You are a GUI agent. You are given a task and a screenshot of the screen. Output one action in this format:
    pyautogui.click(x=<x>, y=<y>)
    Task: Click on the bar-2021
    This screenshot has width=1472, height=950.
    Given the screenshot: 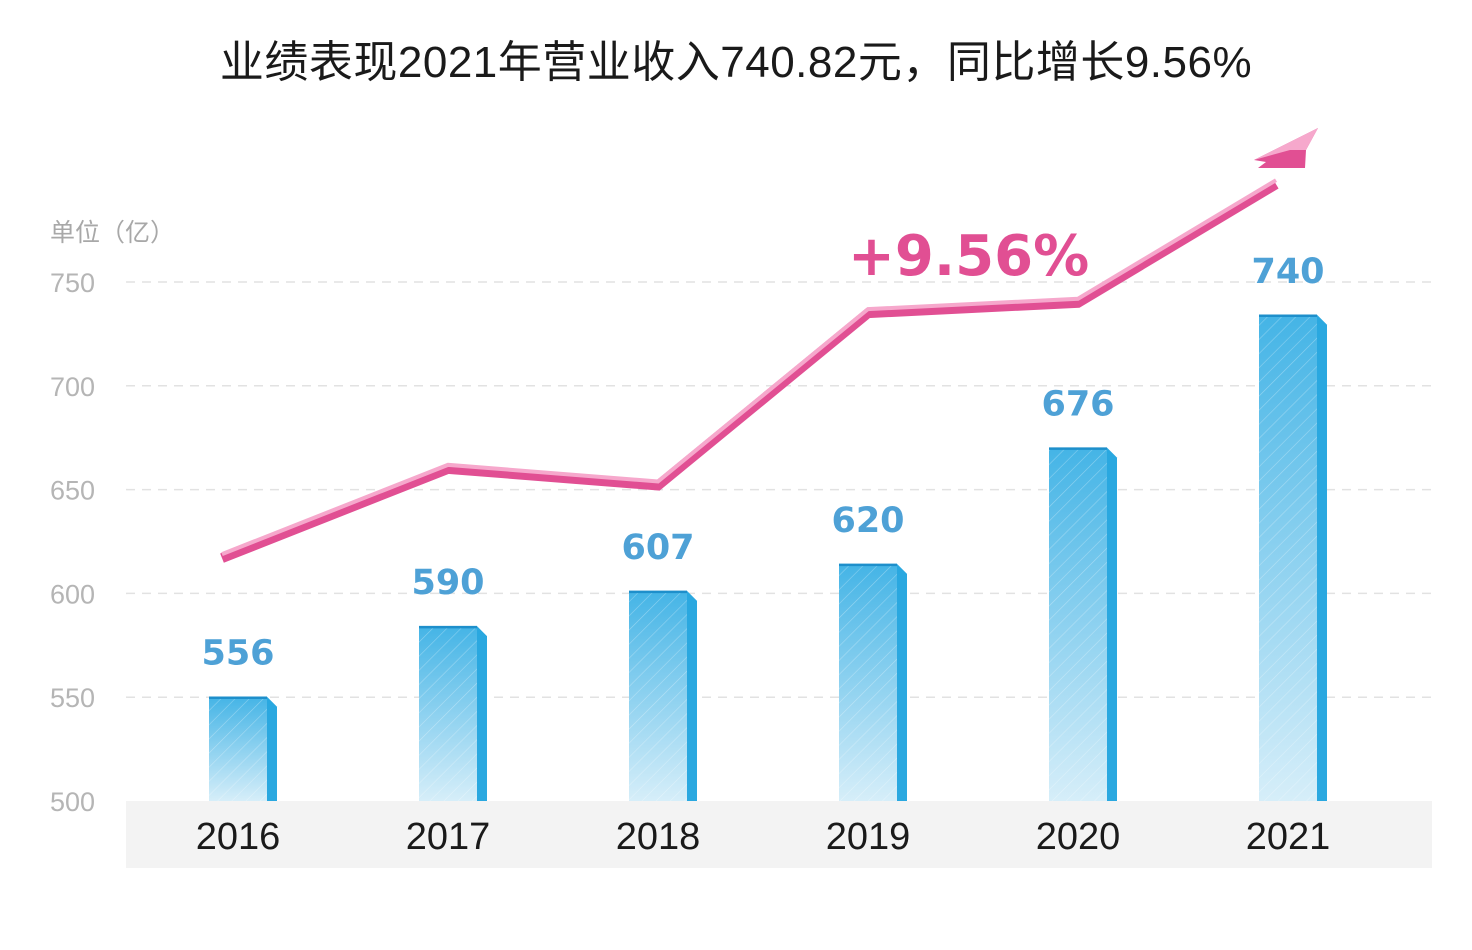 What is the action you would take?
    pyautogui.click(x=1293, y=557)
    